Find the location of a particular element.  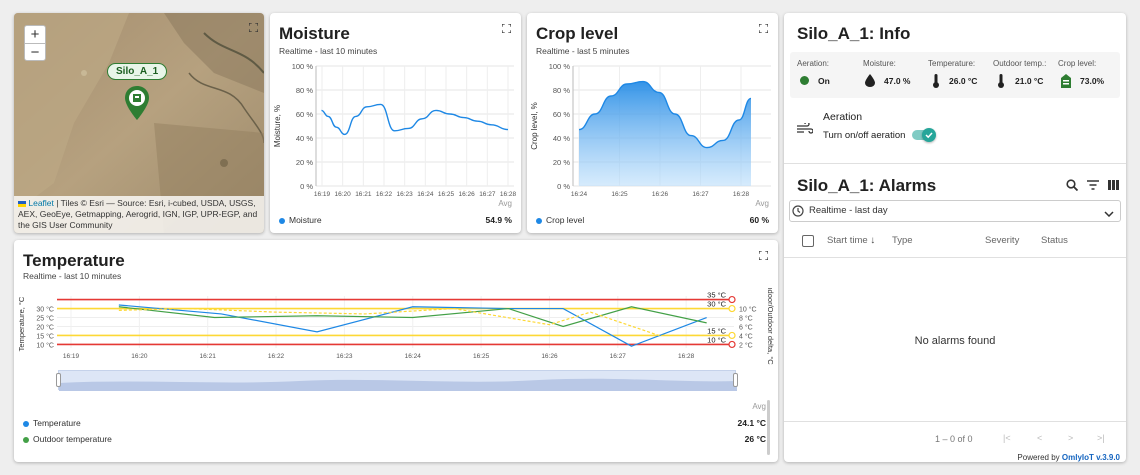

y-tick-label: 100 % is located at coordinates (303, 66).